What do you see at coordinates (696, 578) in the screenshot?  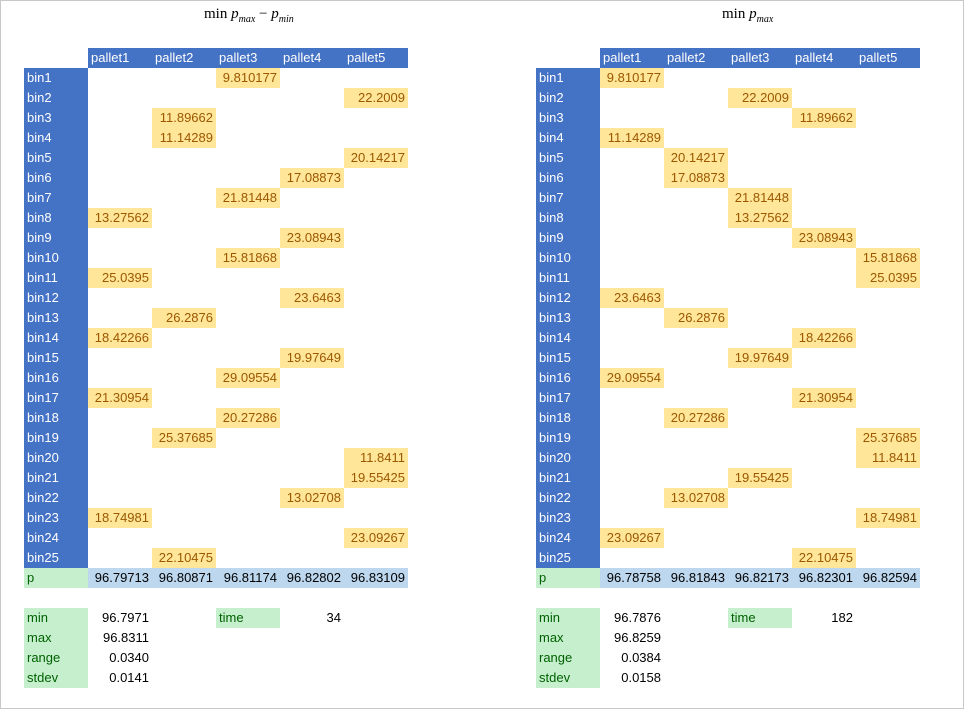 I see `p-value-cell: 96.81843` at bounding box center [696, 578].